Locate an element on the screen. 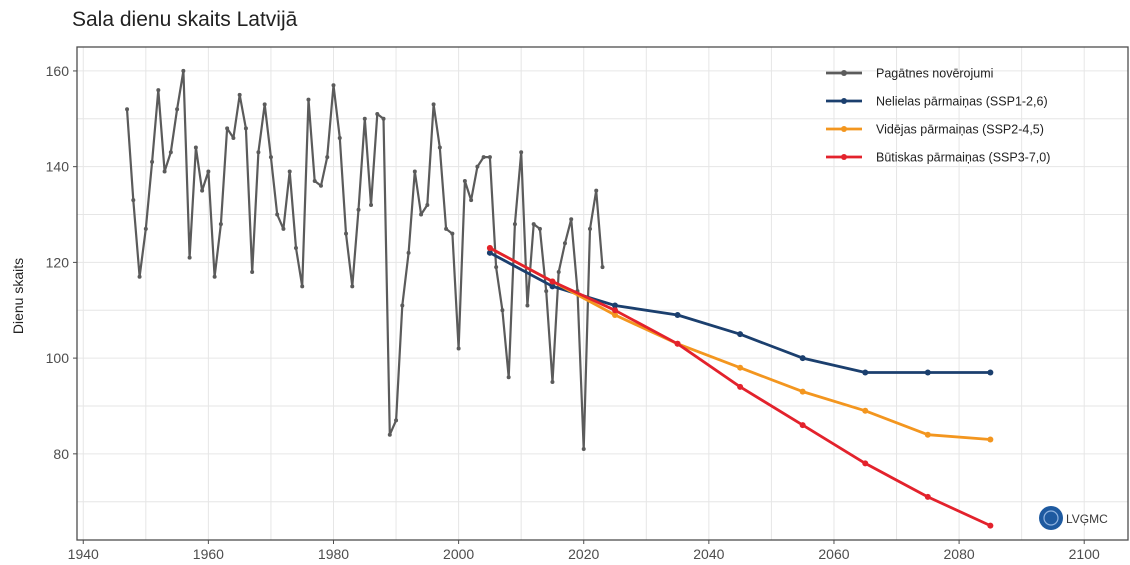 Image resolution: width=1130 pixels, height=565 pixels. series-line is located at coordinates (740, 312).